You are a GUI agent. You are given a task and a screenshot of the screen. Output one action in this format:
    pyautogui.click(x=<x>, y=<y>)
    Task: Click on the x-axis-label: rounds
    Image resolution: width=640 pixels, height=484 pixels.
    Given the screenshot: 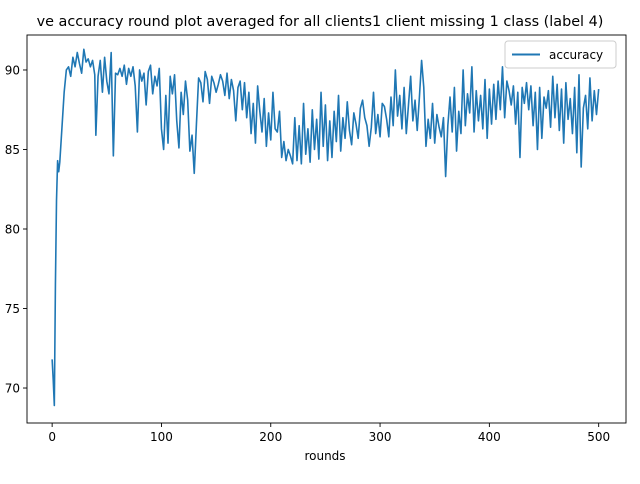 What is the action you would take?
    pyautogui.click(x=324, y=456)
    